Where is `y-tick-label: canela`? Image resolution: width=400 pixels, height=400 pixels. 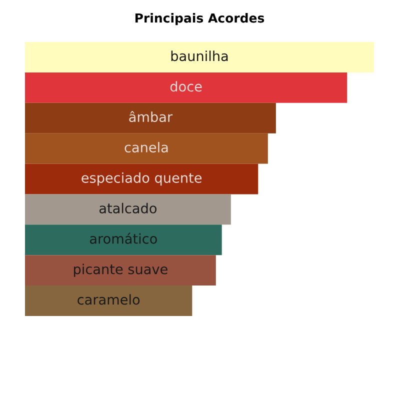 y-tick-label: canela is located at coordinates (146, 147).